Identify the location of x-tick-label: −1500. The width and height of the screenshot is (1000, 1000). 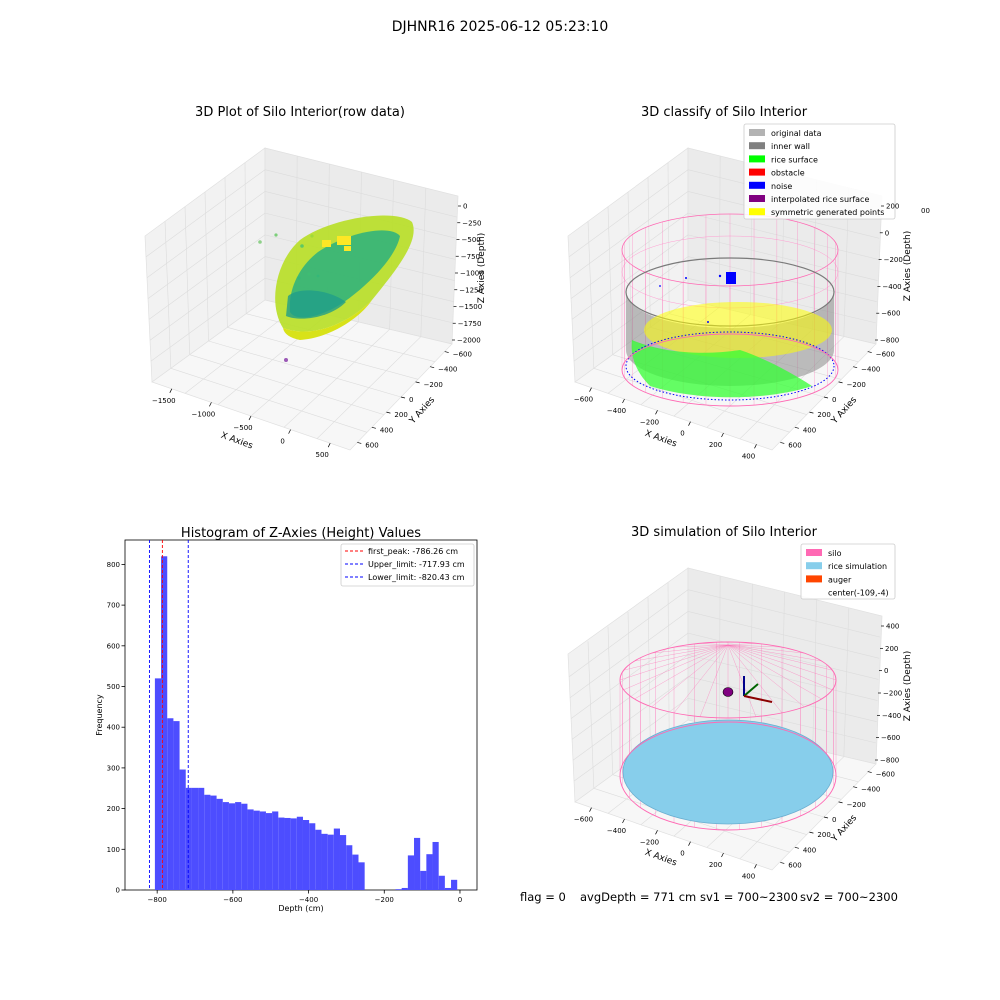
(164, 401).